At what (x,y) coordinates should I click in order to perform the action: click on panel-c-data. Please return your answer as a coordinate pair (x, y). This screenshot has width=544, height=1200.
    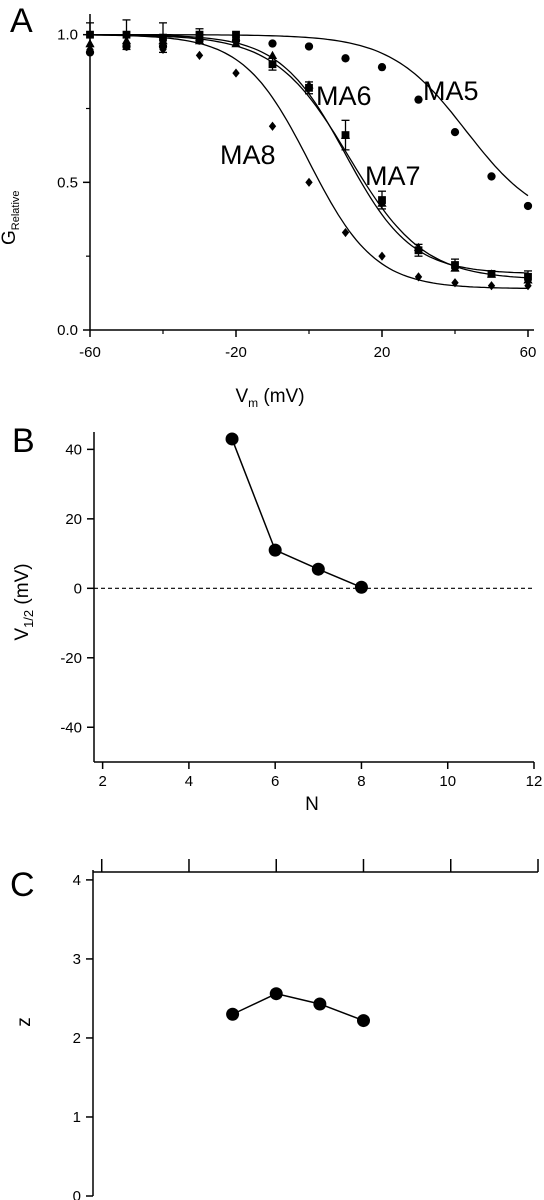
    Looking at the image, I should click on (298, 1007).